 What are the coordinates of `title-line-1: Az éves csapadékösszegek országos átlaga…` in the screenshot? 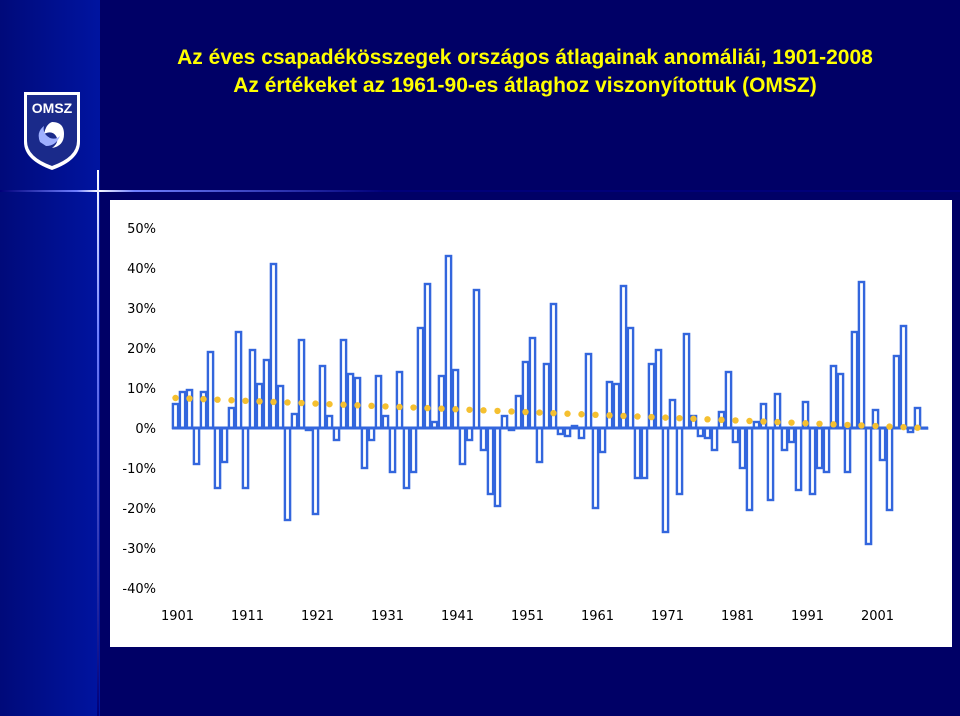 It's located at (525, 57).